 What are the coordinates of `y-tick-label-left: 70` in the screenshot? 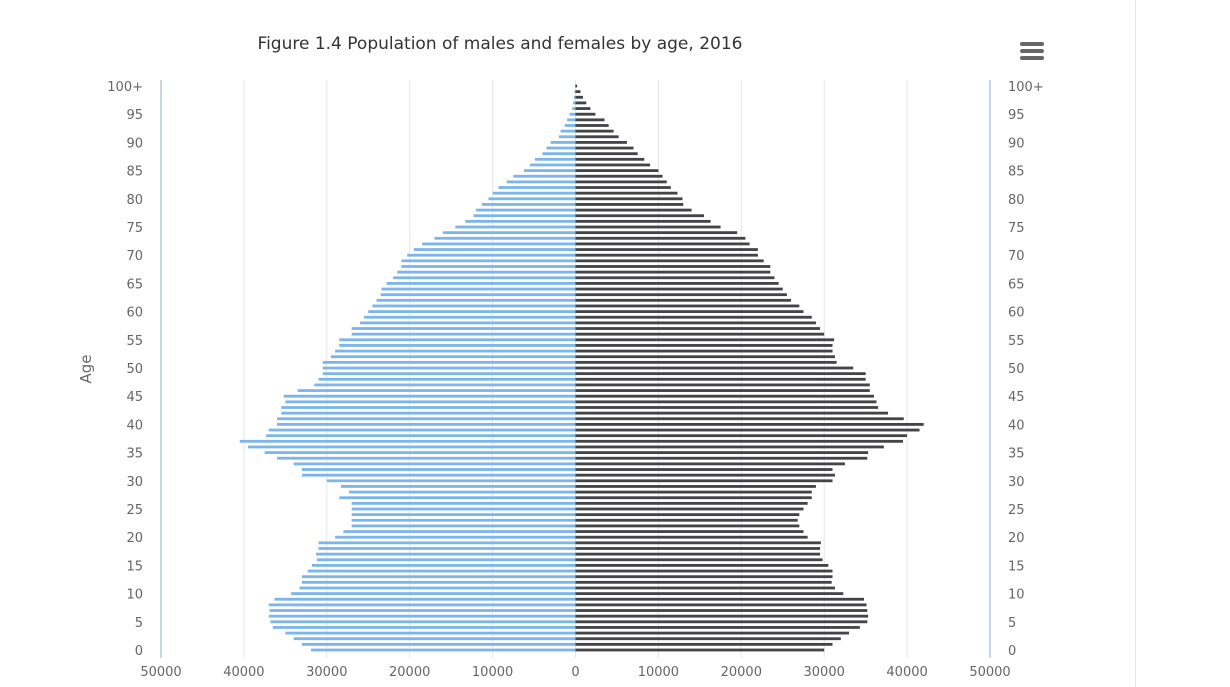 It's located at (134, 256).